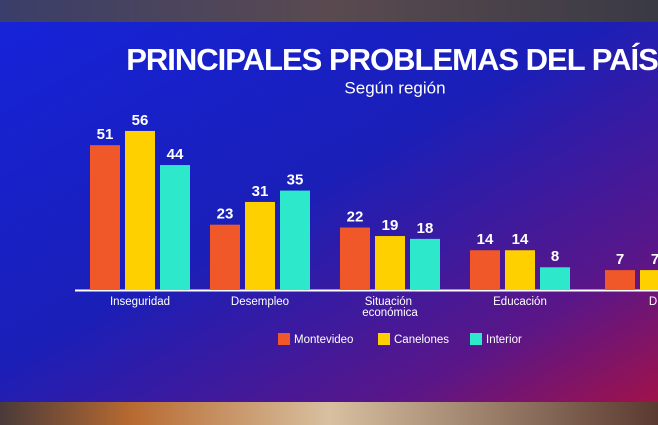 This screenshot has height=425, width=658. Describe the element at coordinates (355, 216) in the screenshot. I see `value-label: 22` at that location.